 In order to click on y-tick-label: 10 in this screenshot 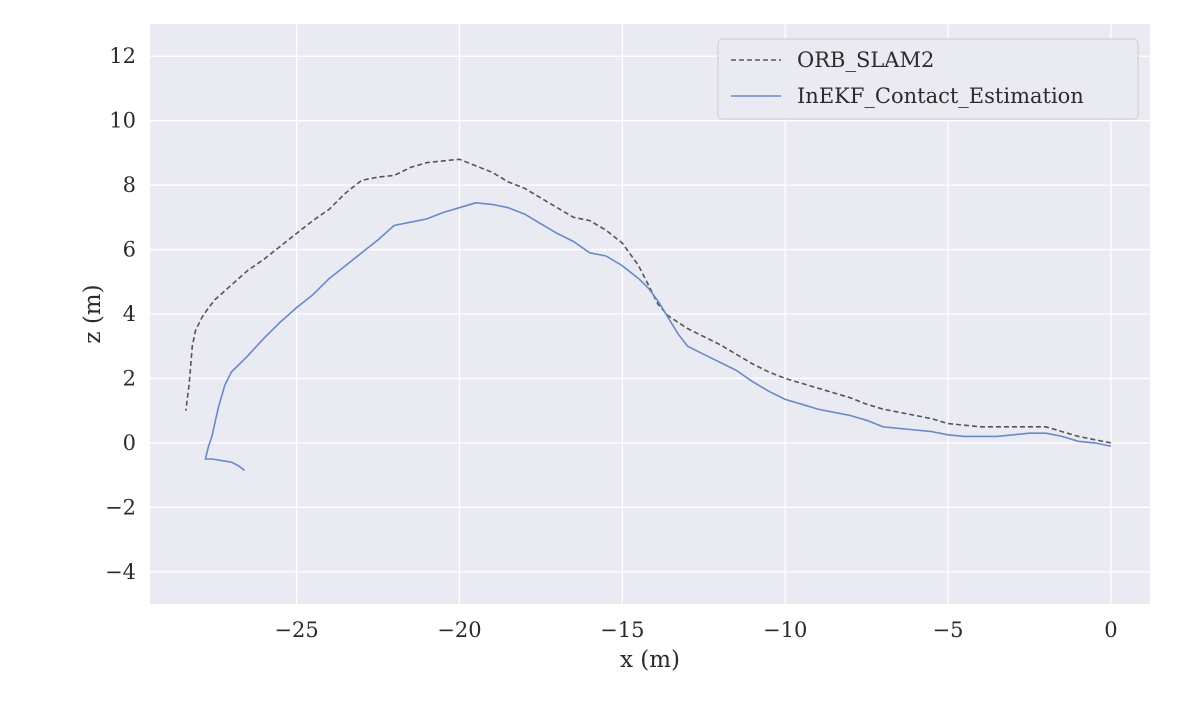, I will do `click(122, 121)`.